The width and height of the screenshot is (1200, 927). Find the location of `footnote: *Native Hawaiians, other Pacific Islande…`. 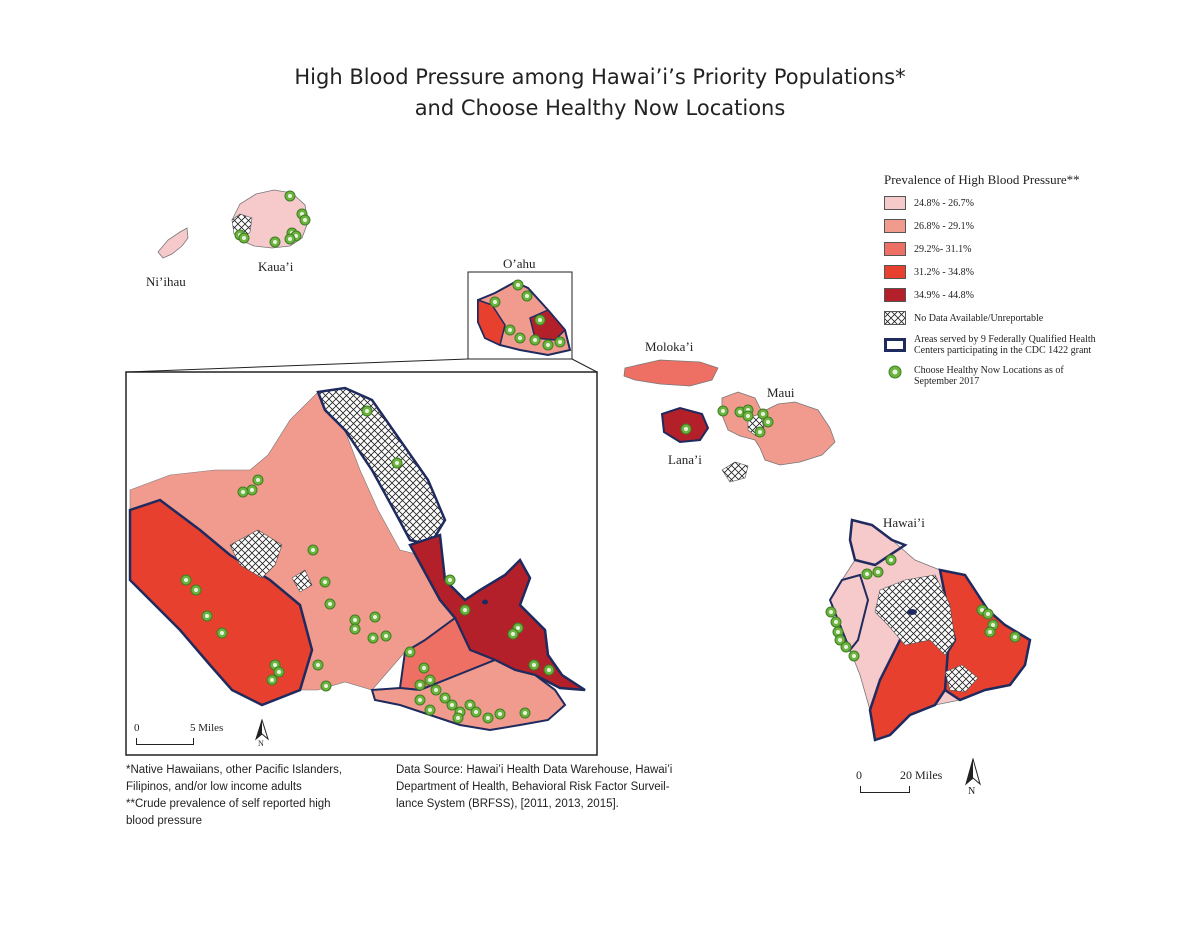

footnote: *Native Hawaiians, other Pacific Islande… is located at coordinates (256, 796).